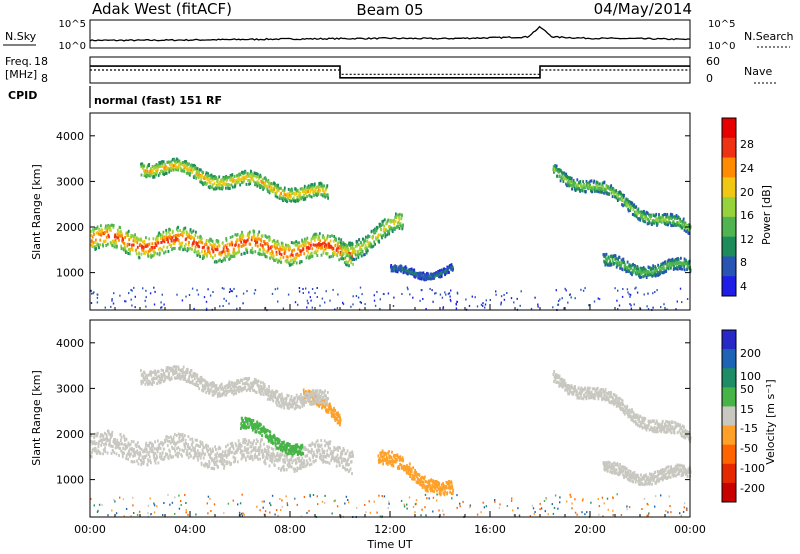  I want to click on power-cb-tick-5: 8, so click(743, 262).